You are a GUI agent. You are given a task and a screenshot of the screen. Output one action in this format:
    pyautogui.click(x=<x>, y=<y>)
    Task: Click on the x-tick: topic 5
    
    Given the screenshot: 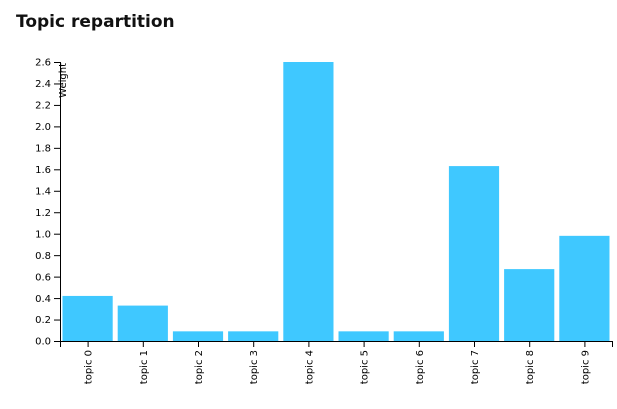 What is the action you would take?
    pyautogui.click(x=365, y=362)
    